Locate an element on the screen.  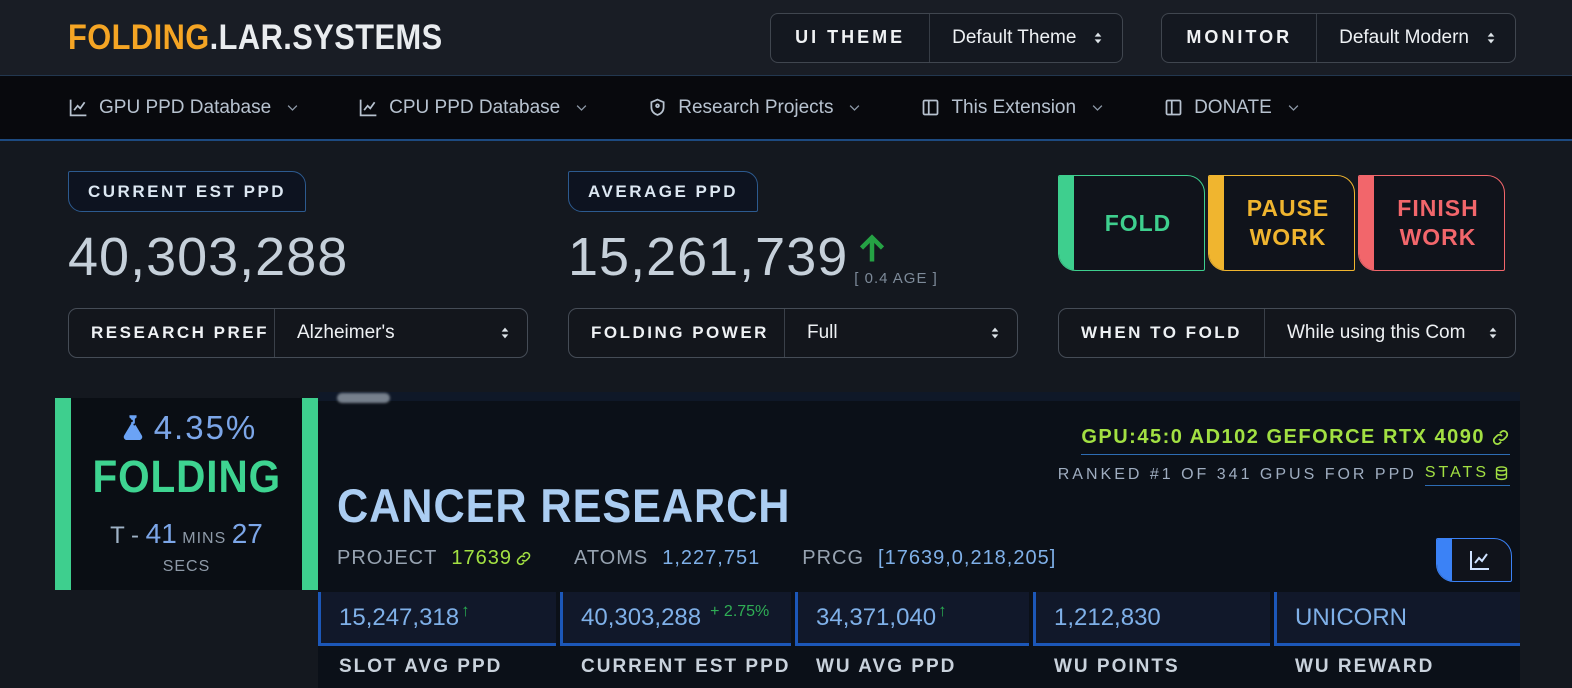
pause-work-button-label: PAUSE WORK is located at coordinates (1288, 222).